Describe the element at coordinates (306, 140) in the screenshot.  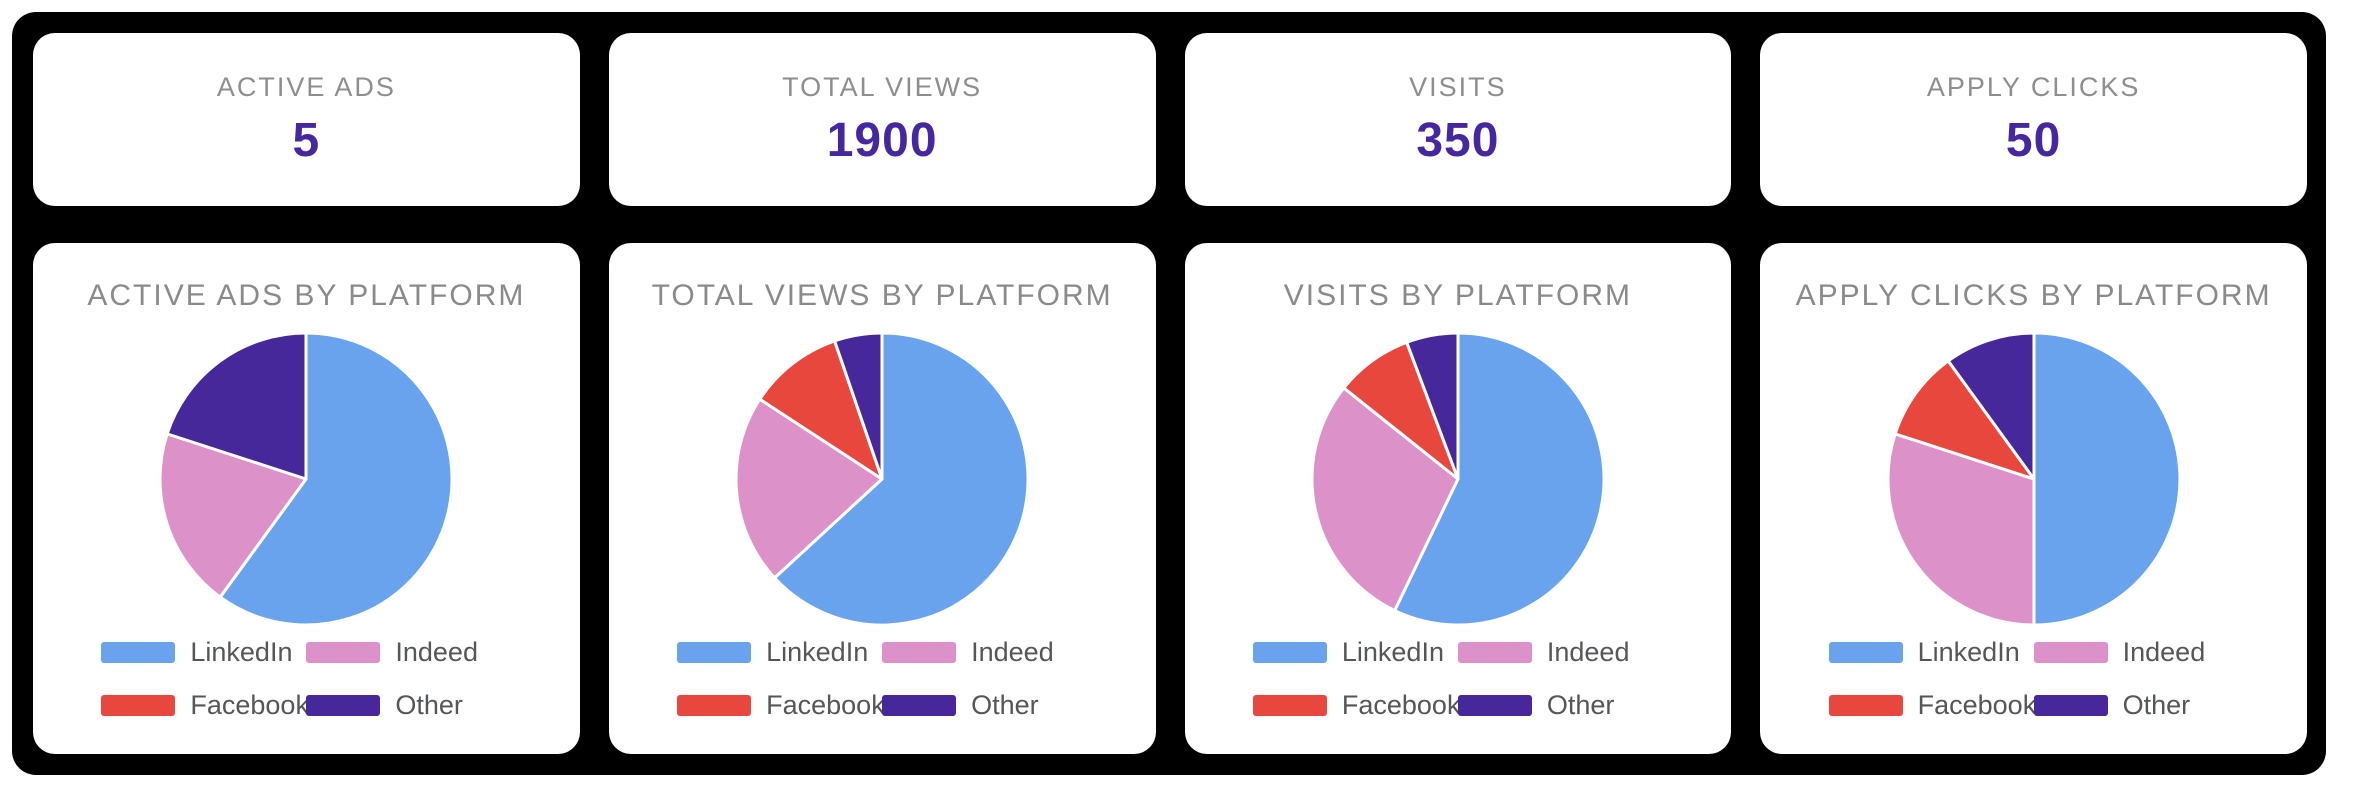
I see `stat-value: 5` at that location.